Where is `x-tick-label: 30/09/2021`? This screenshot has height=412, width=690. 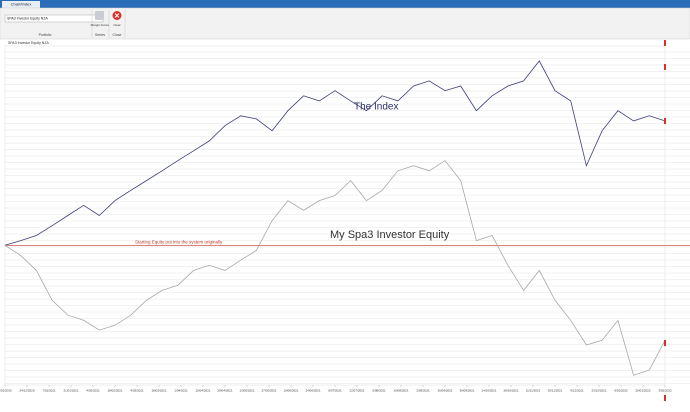 x-tick-label: 30/09/2021 is located at coordinates (466, 390).